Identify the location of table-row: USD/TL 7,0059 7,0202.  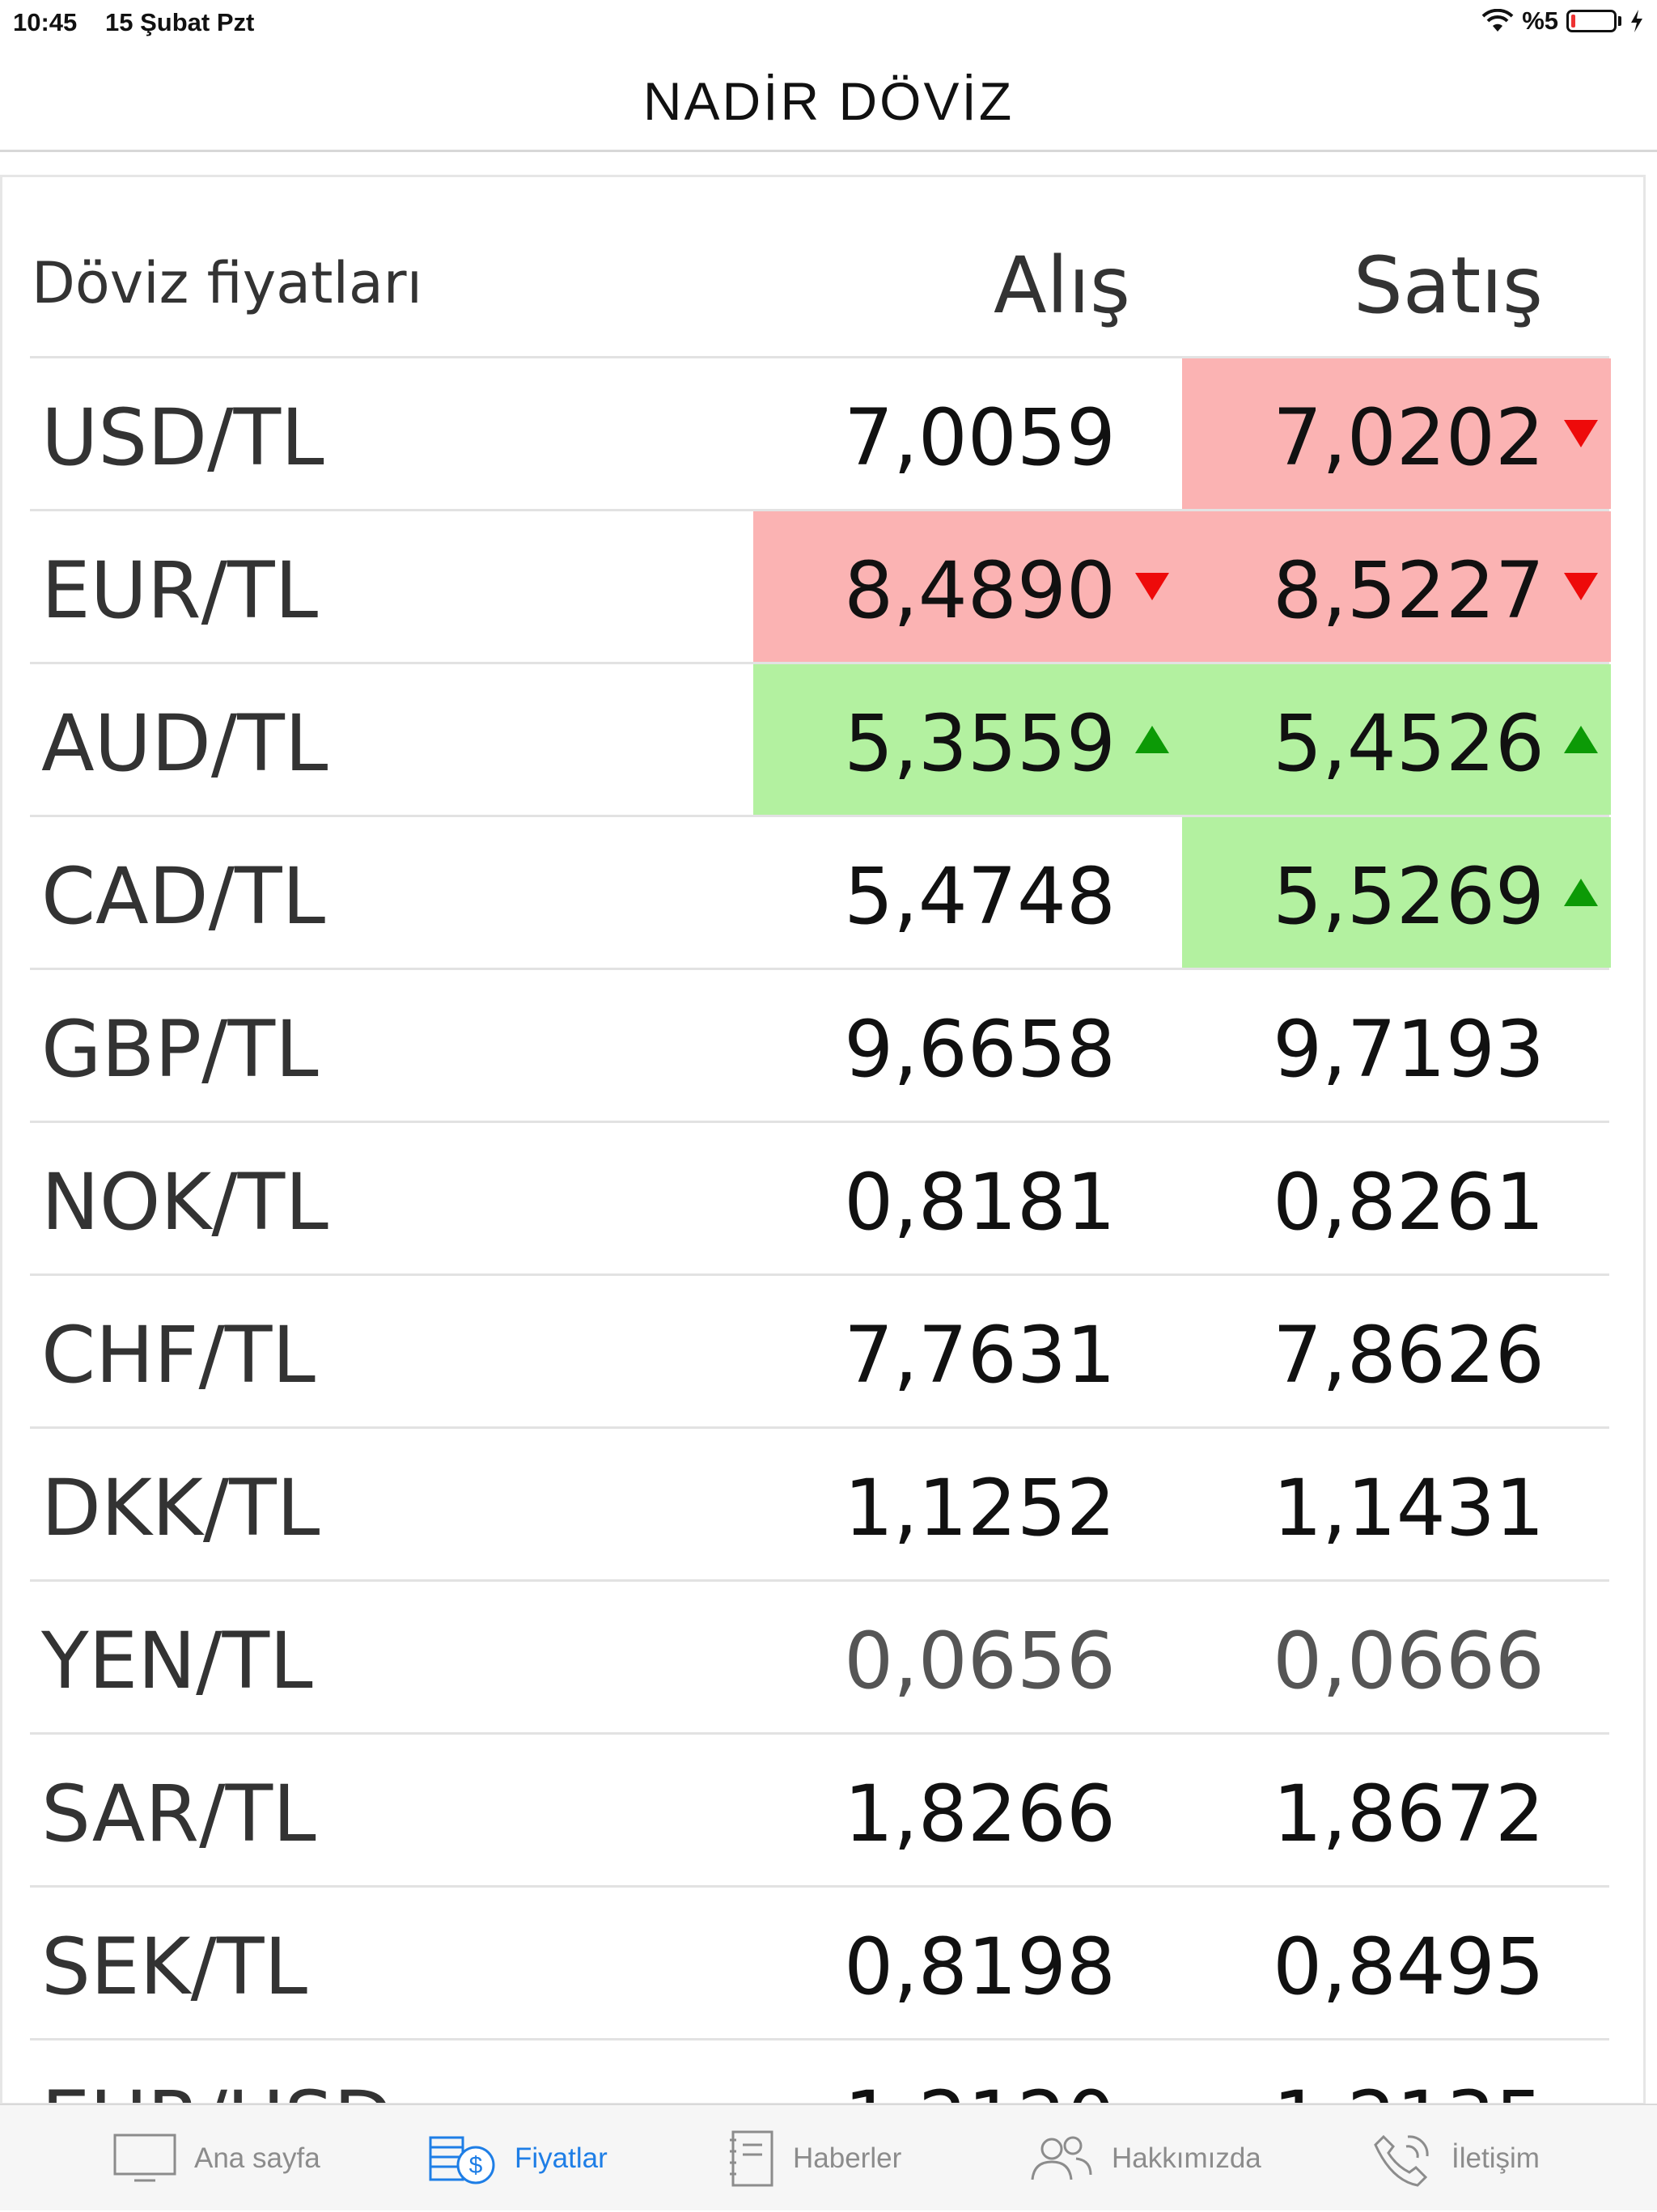
(820, 434).